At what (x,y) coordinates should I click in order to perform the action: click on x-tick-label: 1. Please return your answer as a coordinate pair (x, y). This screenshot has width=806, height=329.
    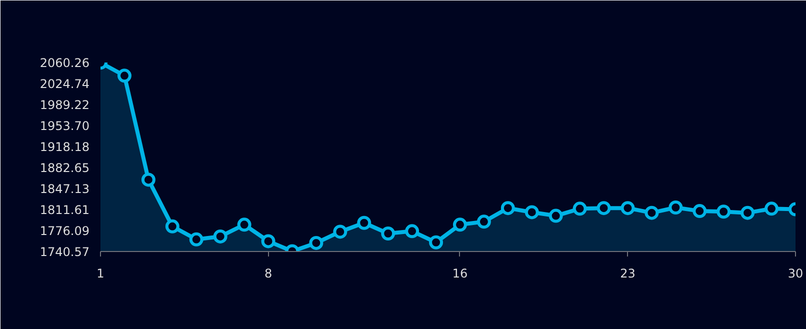
    Looking at the image, I should click on (100, 273).